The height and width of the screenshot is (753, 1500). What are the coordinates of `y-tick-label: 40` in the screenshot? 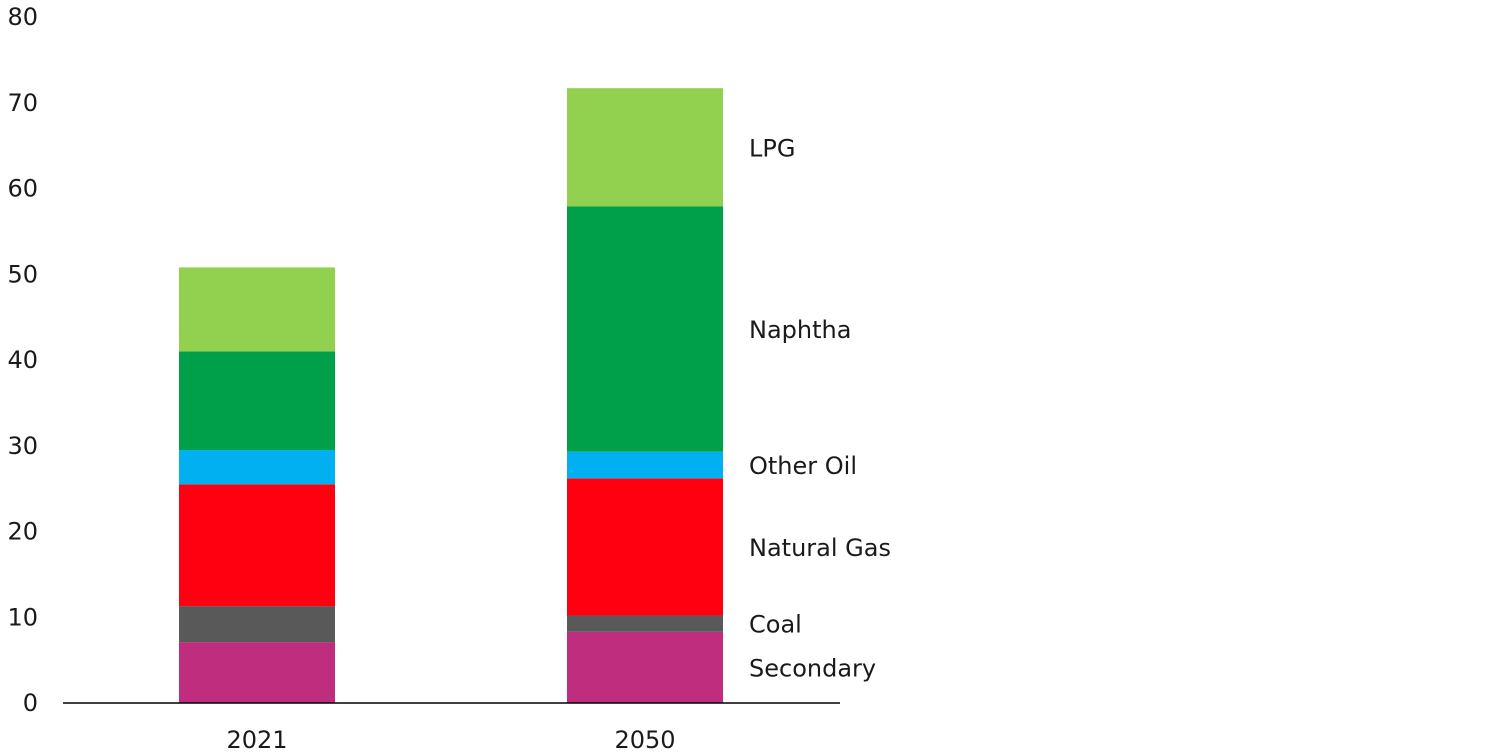 It's located at (22, 360).